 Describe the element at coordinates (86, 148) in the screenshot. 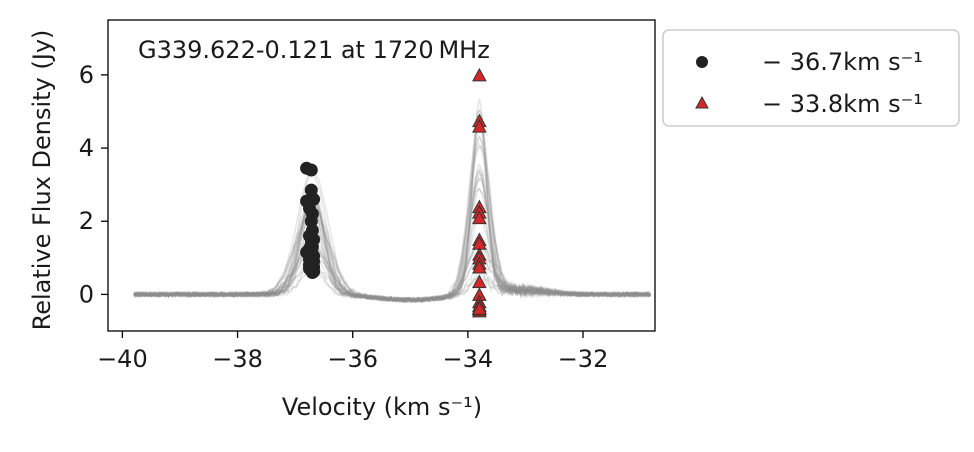

I see `y-tick-label: 4` at that location.